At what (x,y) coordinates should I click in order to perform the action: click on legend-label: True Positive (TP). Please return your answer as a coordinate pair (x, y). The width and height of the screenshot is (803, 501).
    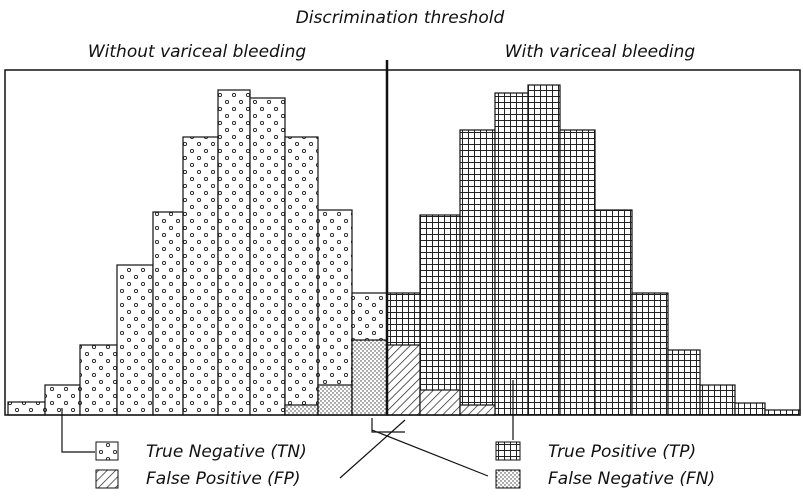
    Looking at the image, I should click on (622, 452).